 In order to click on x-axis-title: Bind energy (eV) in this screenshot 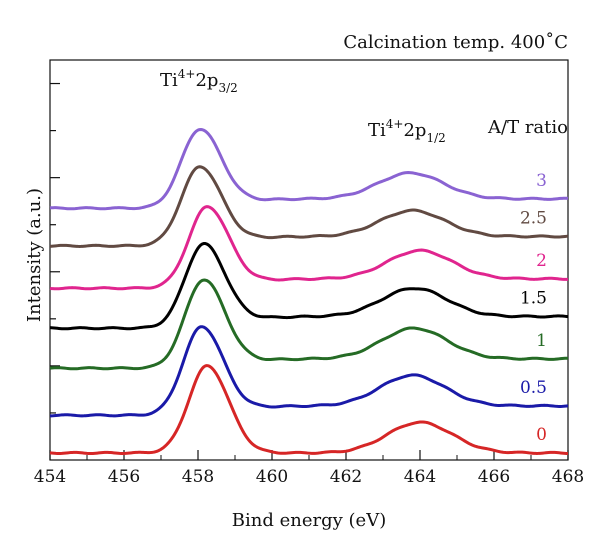, I will do `click(309, 520)`.